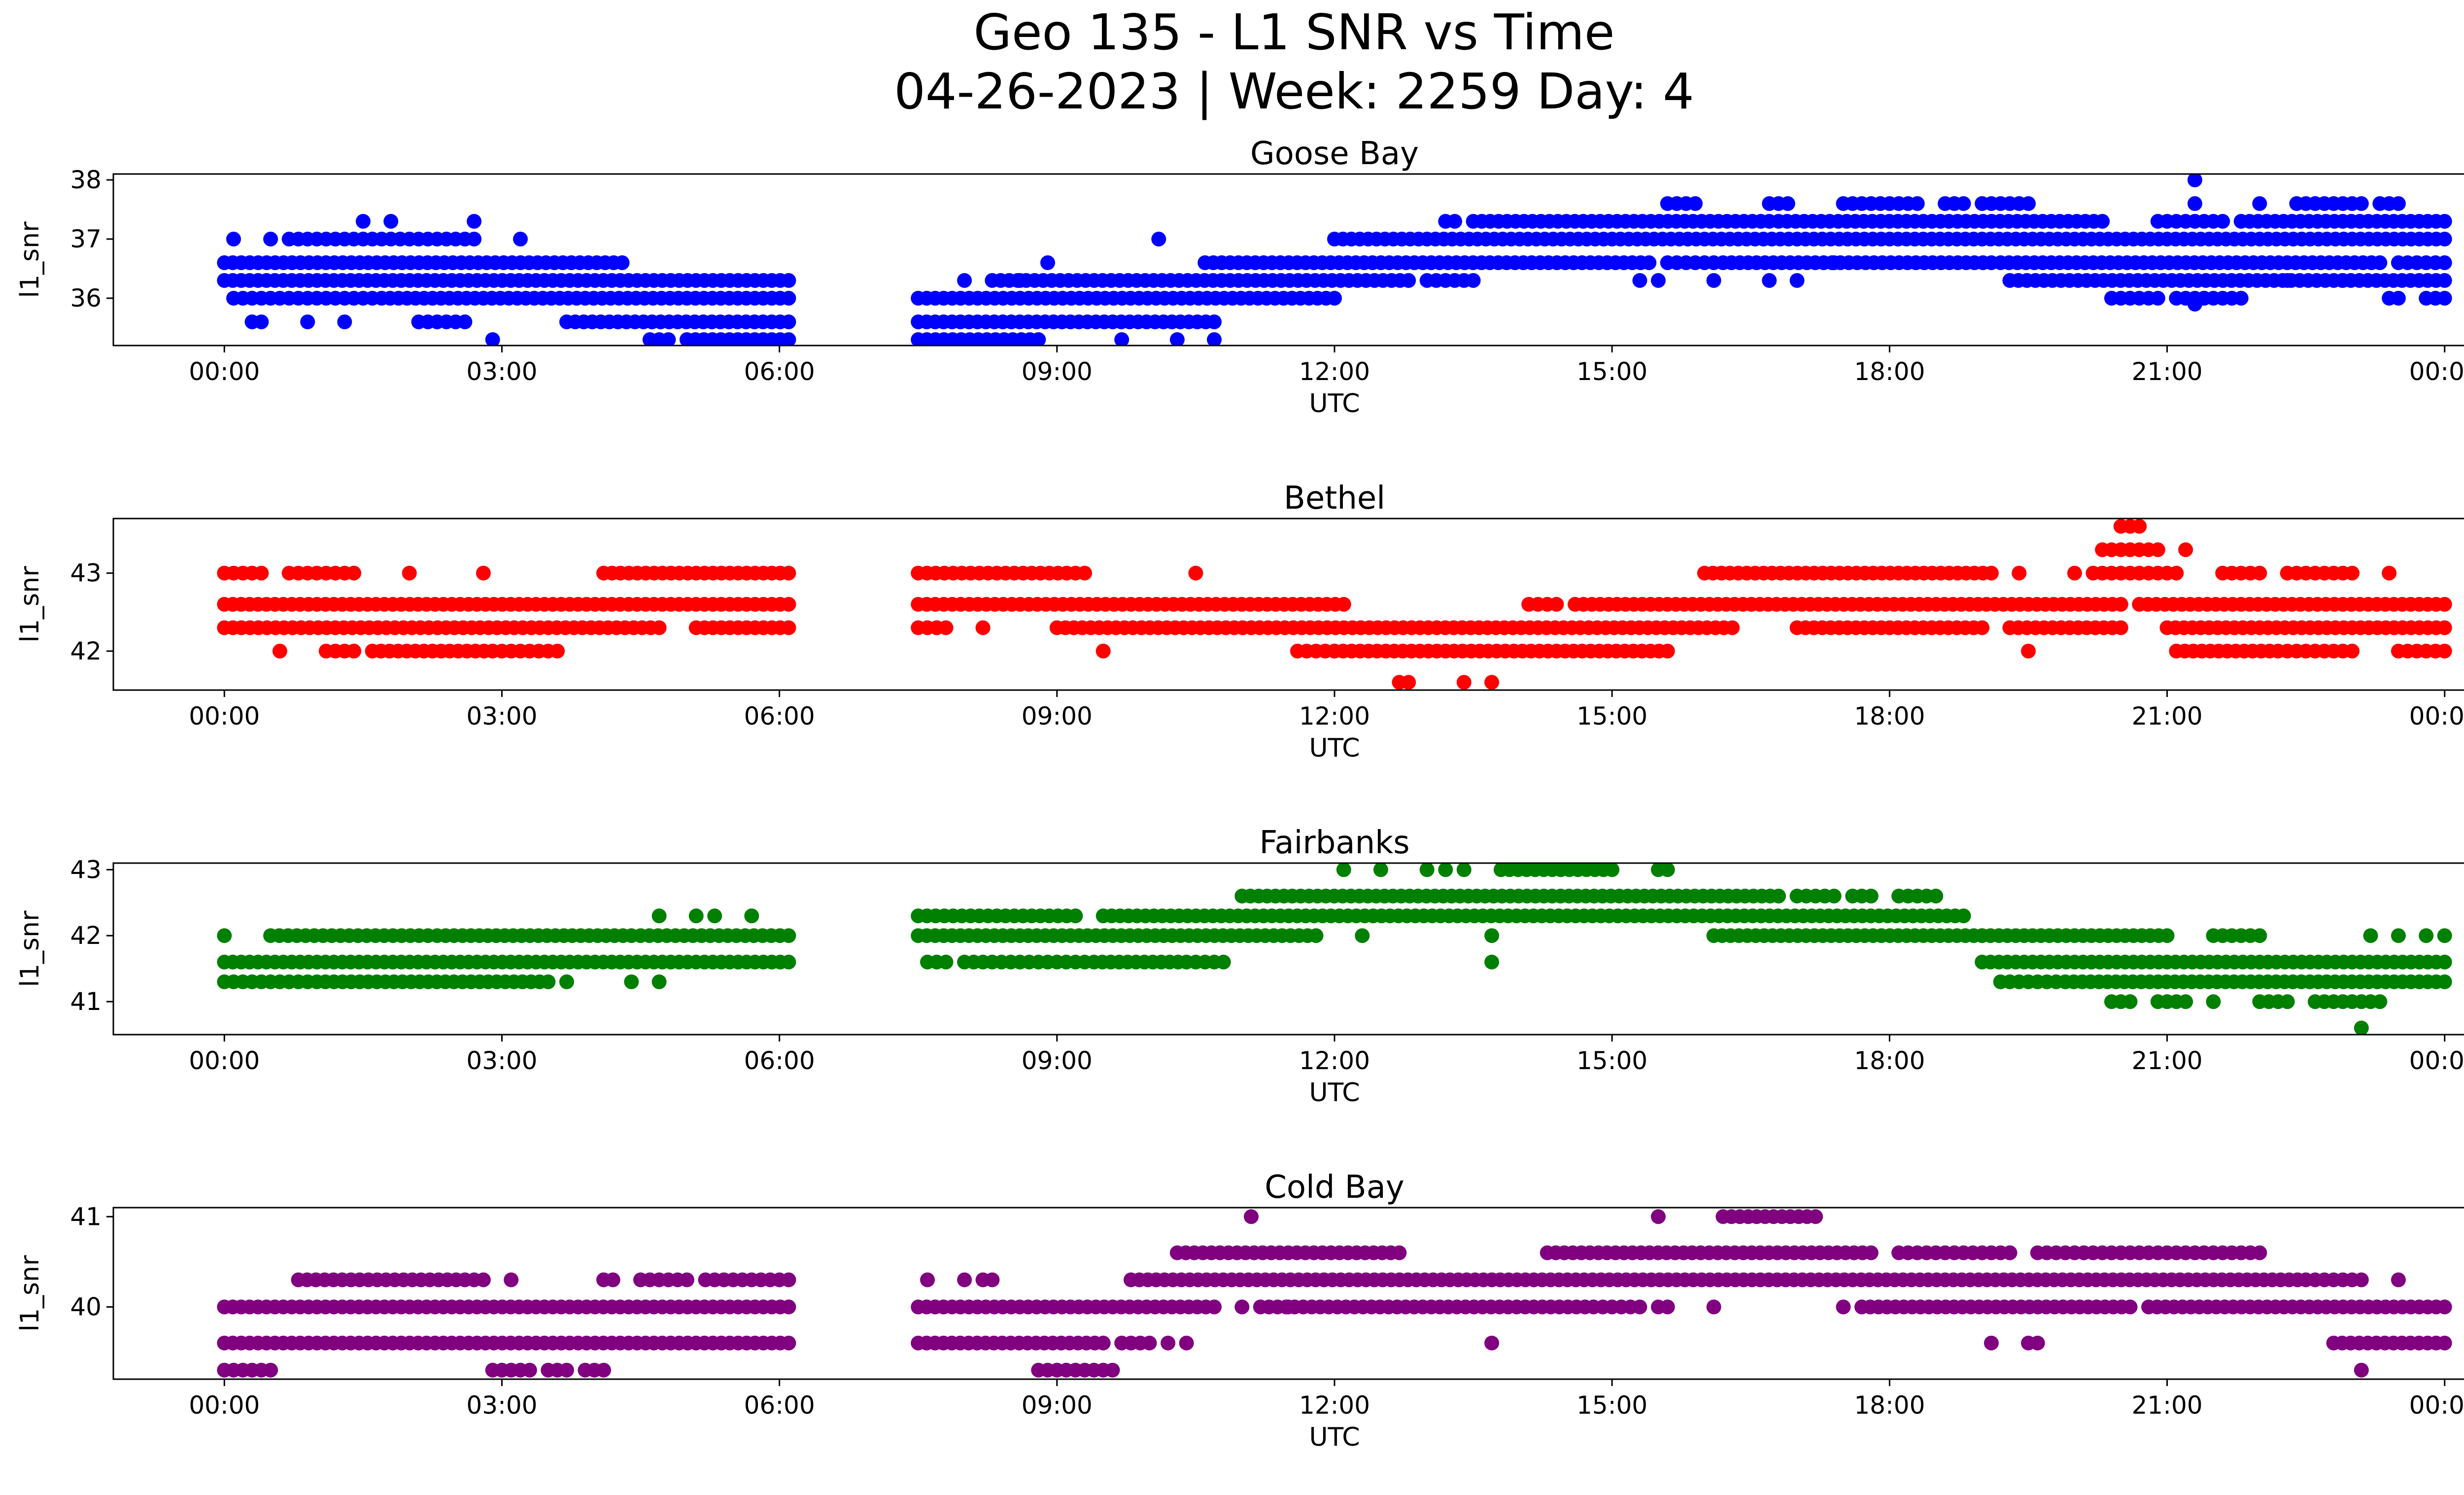 The width and height of the screenshot is (2464, 1495). What do you see at coordinates (1334, 748) in the screenshot?
I see `x-axis-label: UTC` at bounding box center [1334, 748].